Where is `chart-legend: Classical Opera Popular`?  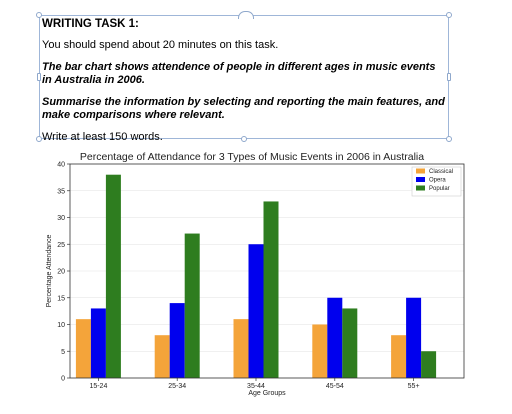 chart-legend: Classical Opera Popular is located at coordinates (436, 181).